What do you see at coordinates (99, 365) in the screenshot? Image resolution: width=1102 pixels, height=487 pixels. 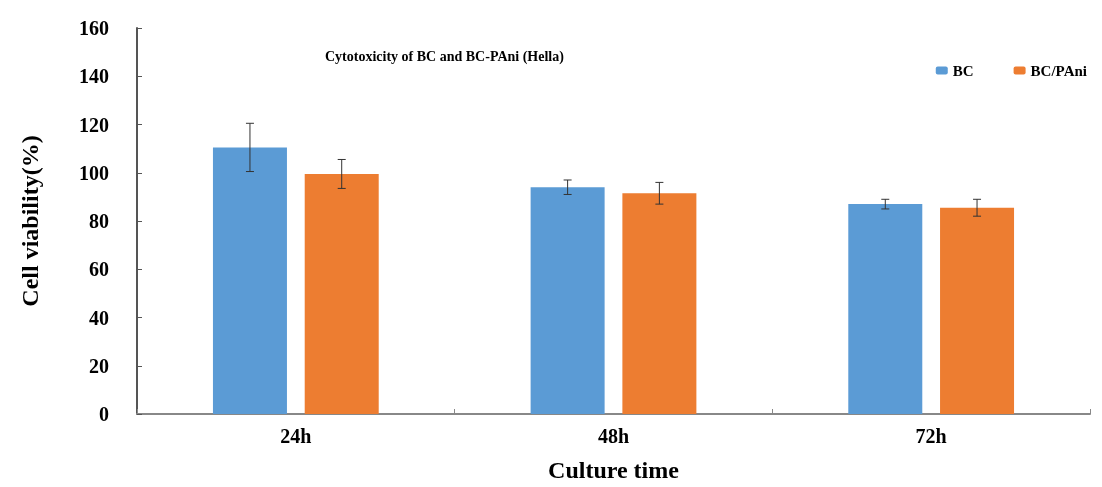 I see `y-tick-label: 20` at bounding box center [99, 365].